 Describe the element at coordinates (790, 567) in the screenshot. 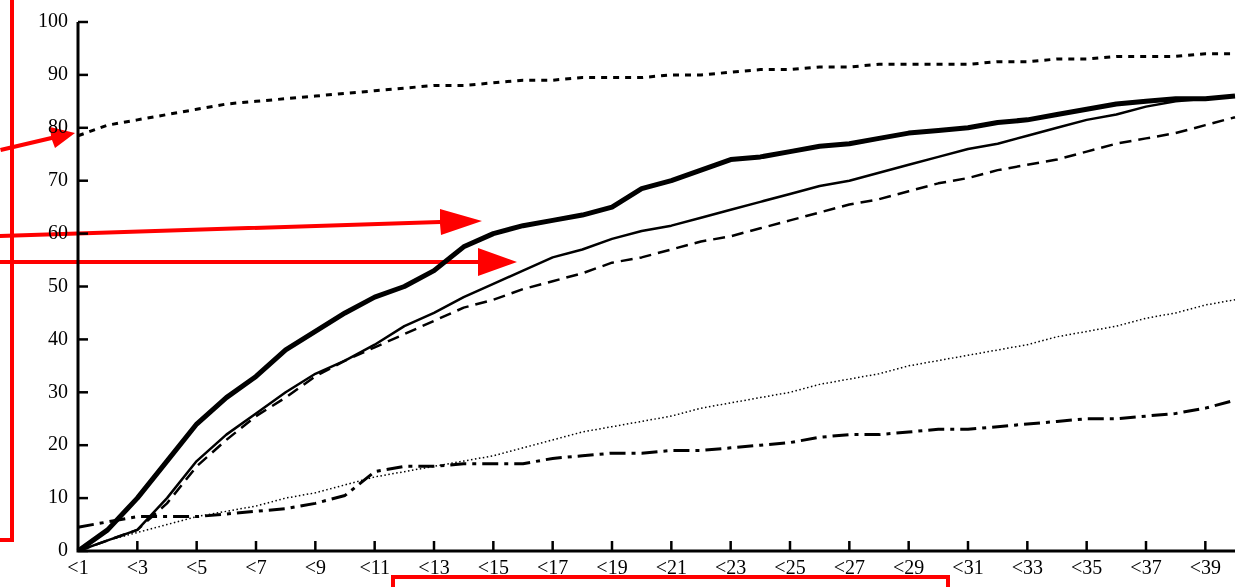

I see `x-tick-label: <25` at that location.